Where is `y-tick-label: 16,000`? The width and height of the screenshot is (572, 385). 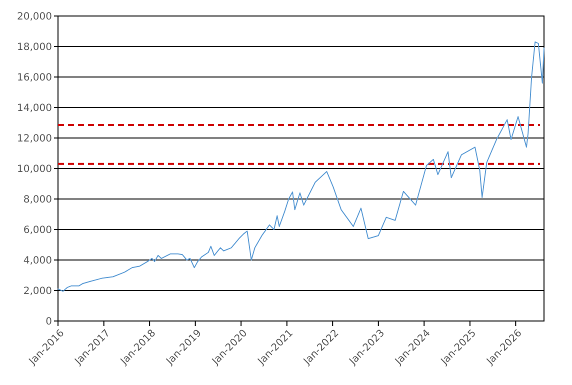 y-tick-label: 16,000 is located at coordinates (34, 78).